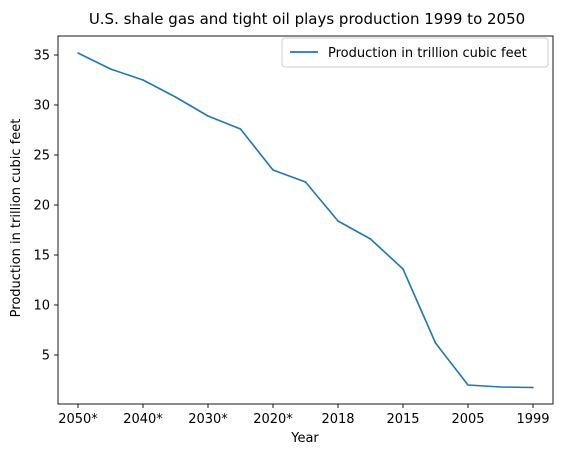  I want to click on x-axis-label: Year, so click(304, 438).